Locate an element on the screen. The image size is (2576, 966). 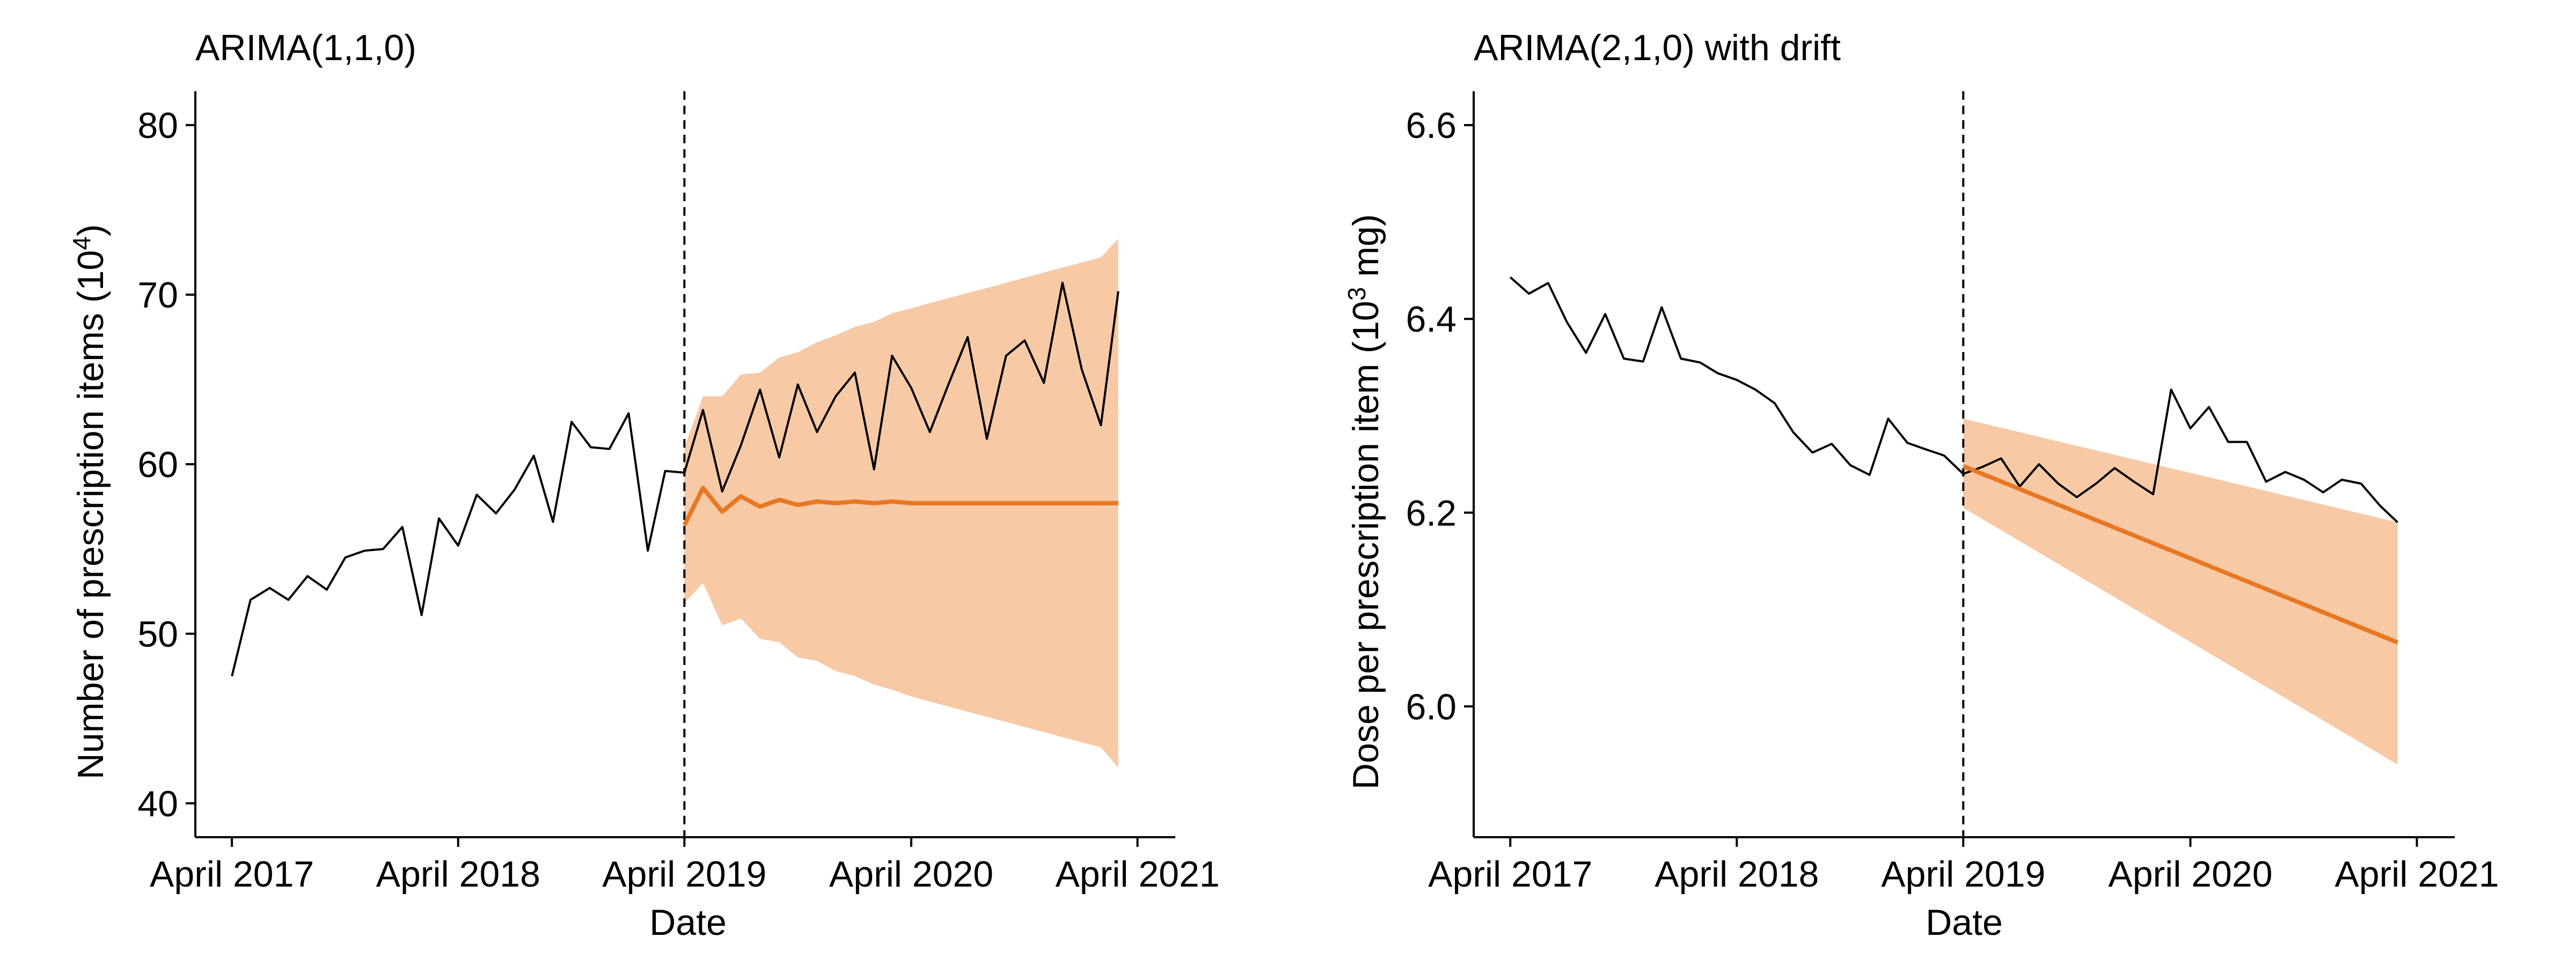
y-tick-label: 6.6 is located at coordinates (1431, 125).